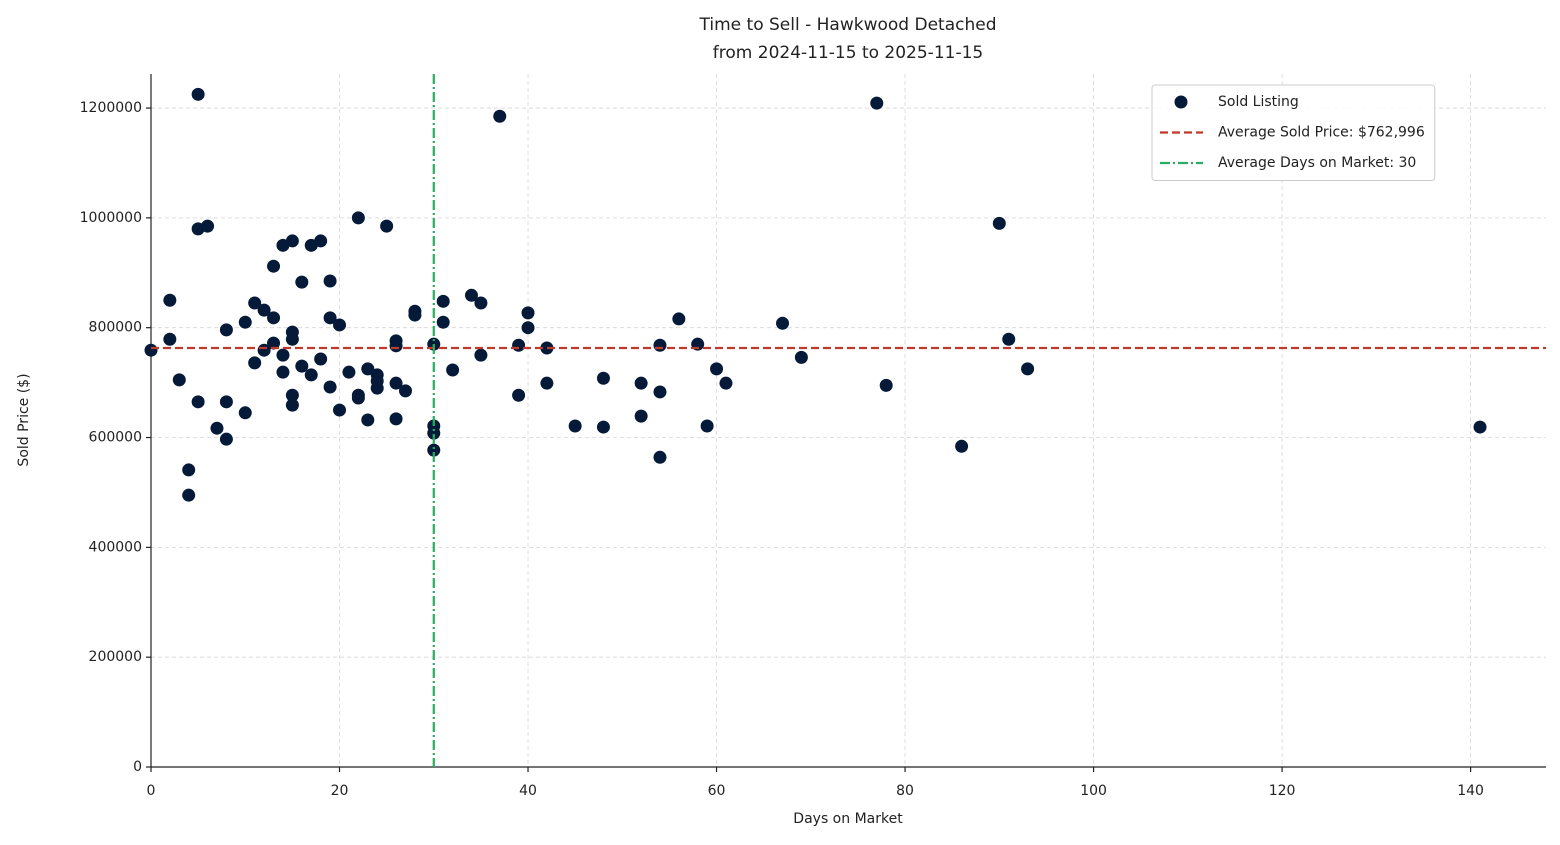  What do you see at coordinates (848, 53) in the screenshot?
I see `chart-subtitle: from 2024-11-15 to 2025-11-15` at bounding box center [848, 53].